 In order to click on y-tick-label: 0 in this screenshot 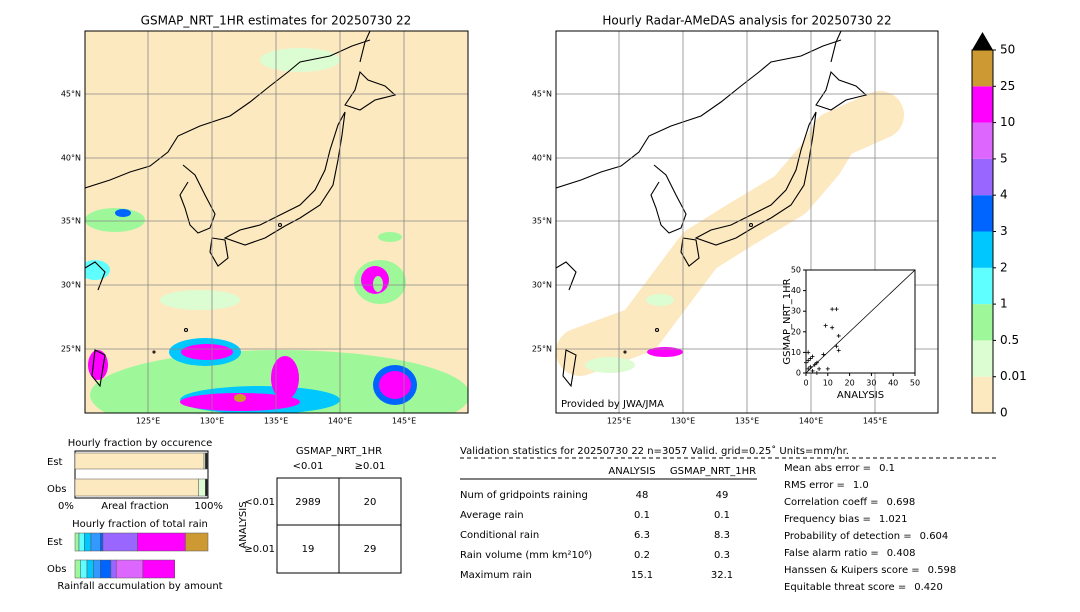, I will do `click(798, 373)`.